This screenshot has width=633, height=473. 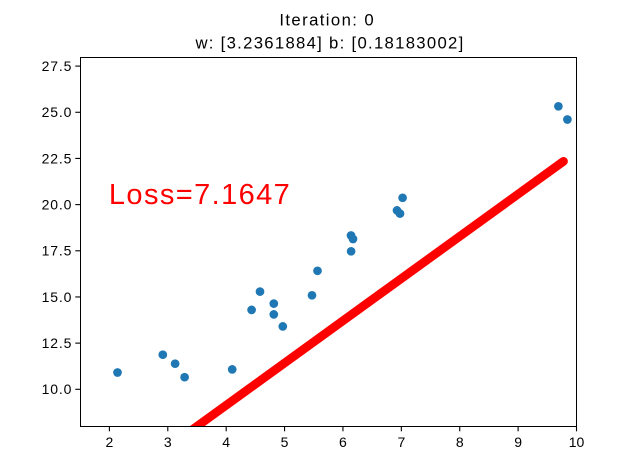 What do you see at coordinates (168, 442) in the screenshot?
I see `svg-text: 3` at bounding box center [168, 442].